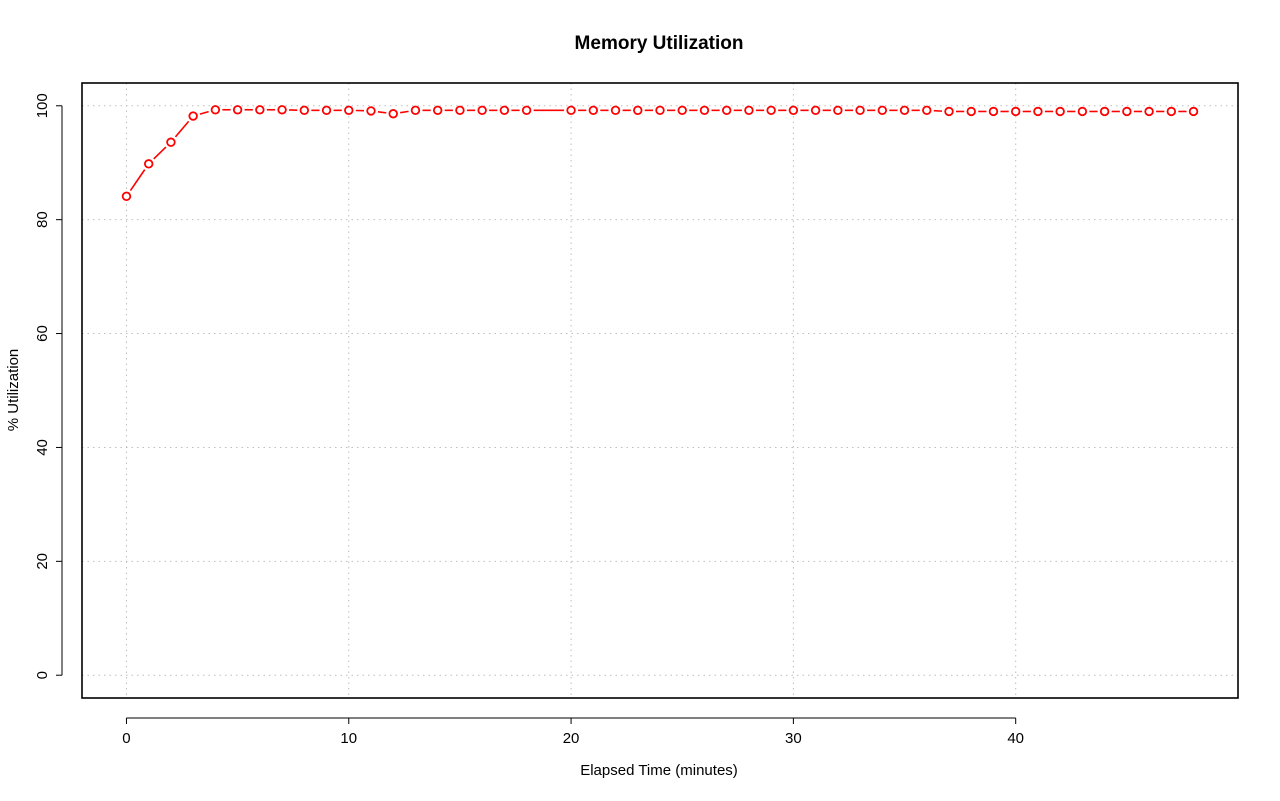 The width and height of the screenshot is (1280, 801). Describe the element at coordinates (42, 675) in the screenshot. I see `y-tick-label-0: 0` at that location.